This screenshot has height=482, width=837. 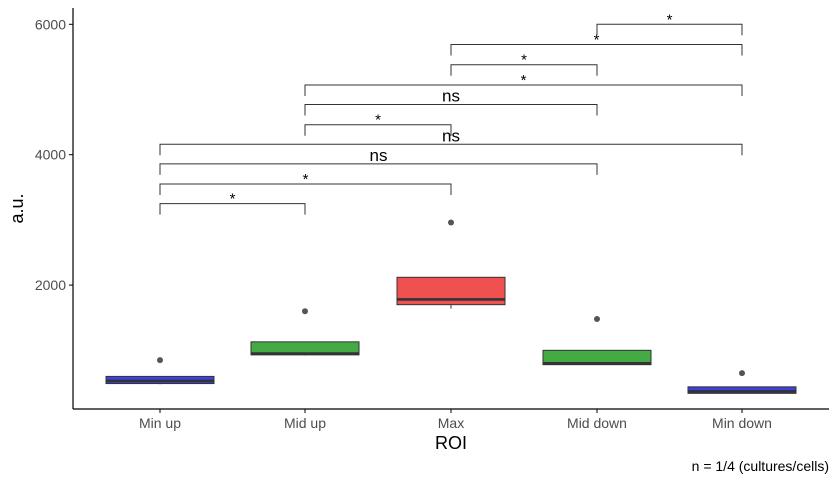 What do you see at coordinates (451, 423) in the screenshot?
I see `x-tick-label: Max` at bounding box center [451, 423].